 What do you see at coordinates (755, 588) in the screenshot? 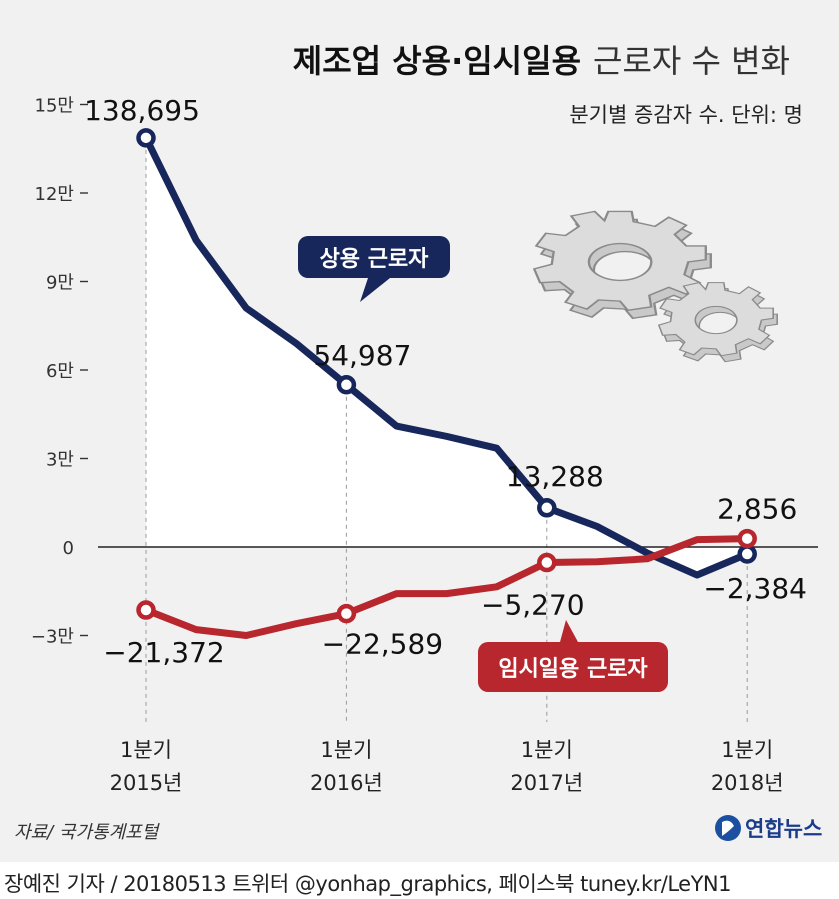
I see `data-label-0-3: −2,384` at bounding box center [755, 588].